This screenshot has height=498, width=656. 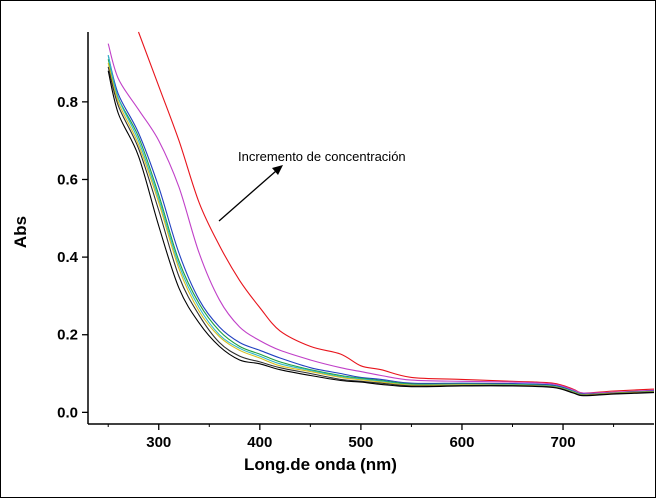 What do you see at coordinates (259, 442) in the screenshot?
I see `x-tick-label: 400` at bounding box center [259, 442].